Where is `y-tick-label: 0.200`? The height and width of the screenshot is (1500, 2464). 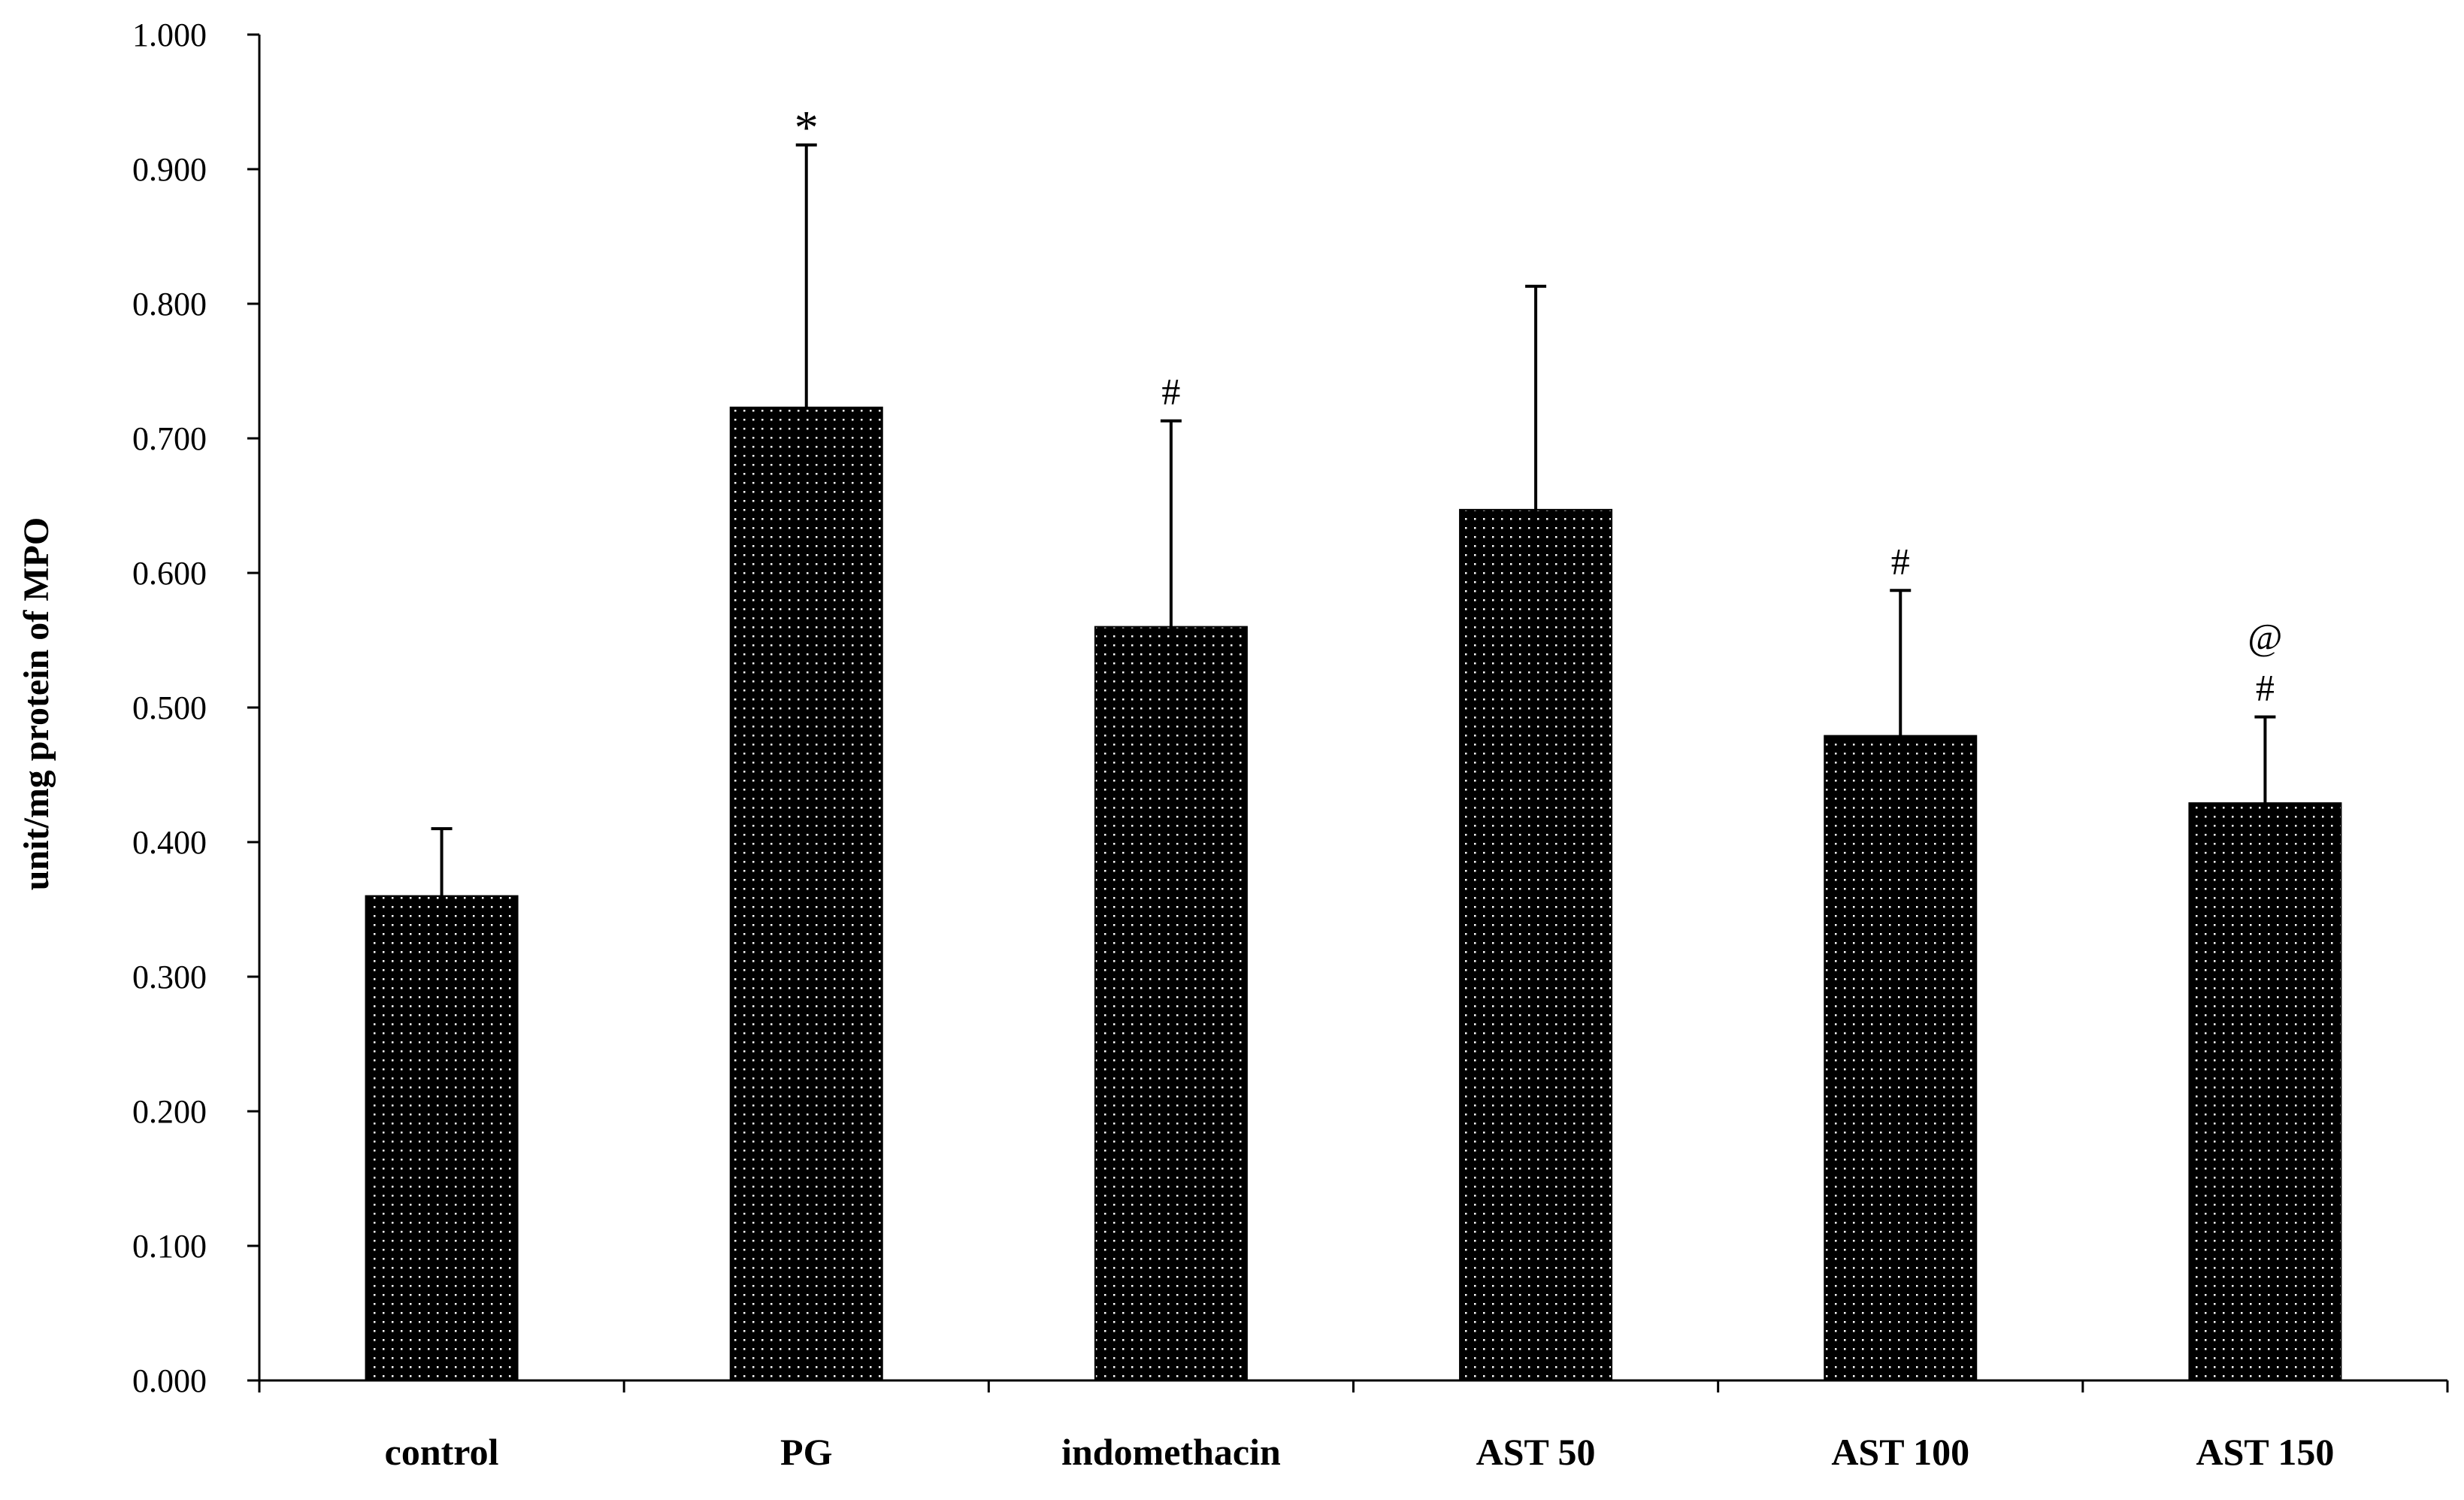
y-tick-label: 0.200 is located at coordinates (169, 1111).